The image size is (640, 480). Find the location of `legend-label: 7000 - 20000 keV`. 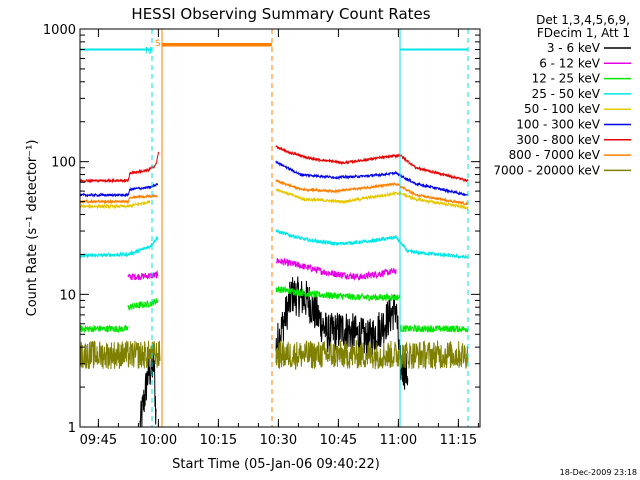

legend-label: 7000 - 20000 keV is located at coordinates (546, 170).